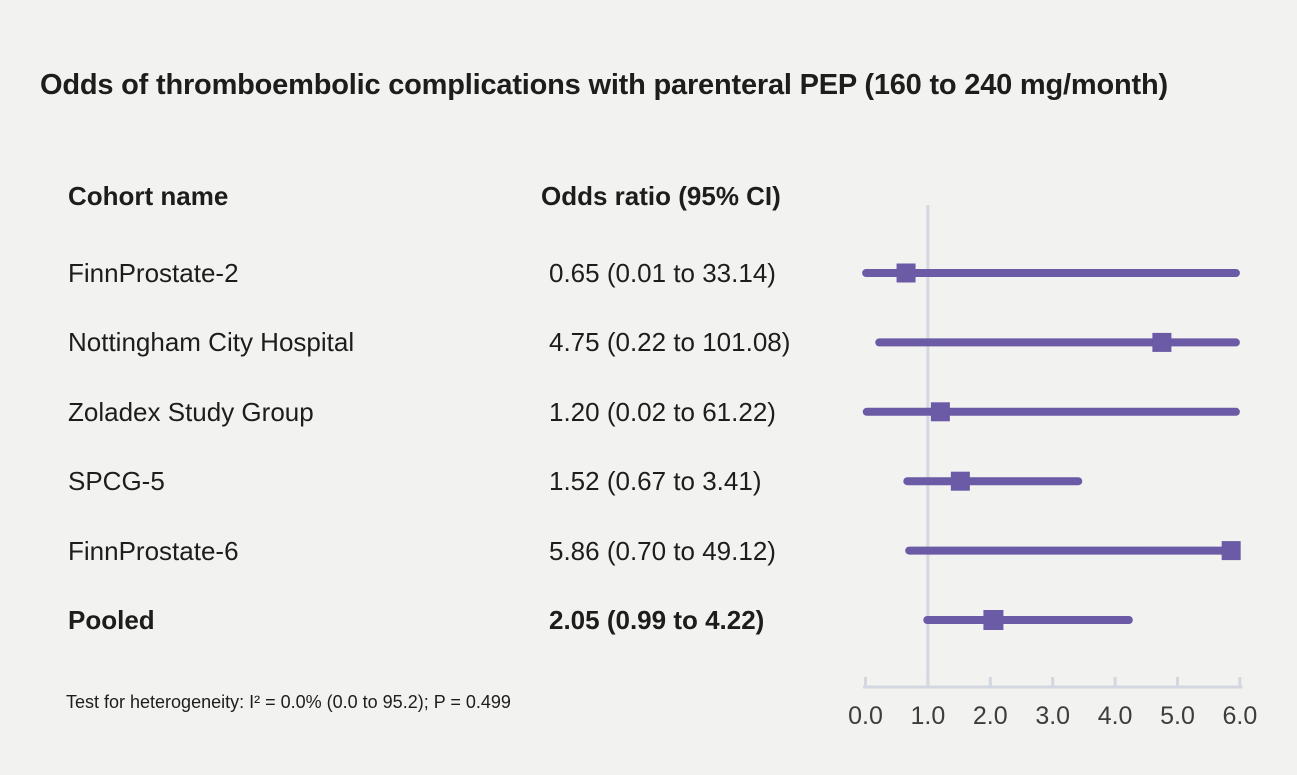  I want to click on cohort-row-finnprostate-2: FinnProstate-2 0.65 (0.01 to 33.14), so click(430, 273).